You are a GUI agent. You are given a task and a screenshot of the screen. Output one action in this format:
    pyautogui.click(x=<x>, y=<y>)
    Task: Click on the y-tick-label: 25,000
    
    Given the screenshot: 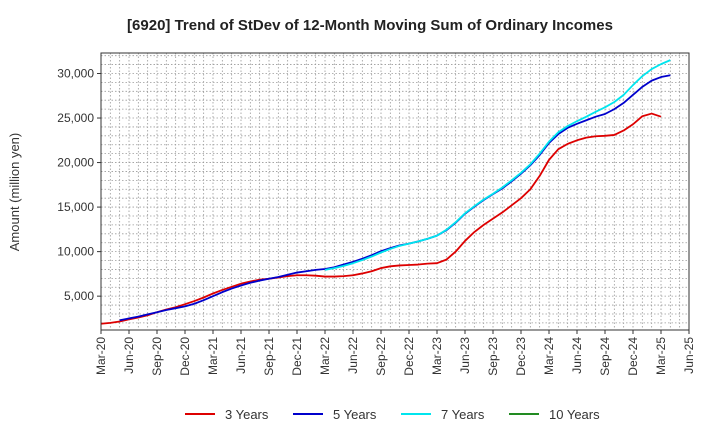 What is the action you would take?
    pyautogui.click(x=75, y=118)
    